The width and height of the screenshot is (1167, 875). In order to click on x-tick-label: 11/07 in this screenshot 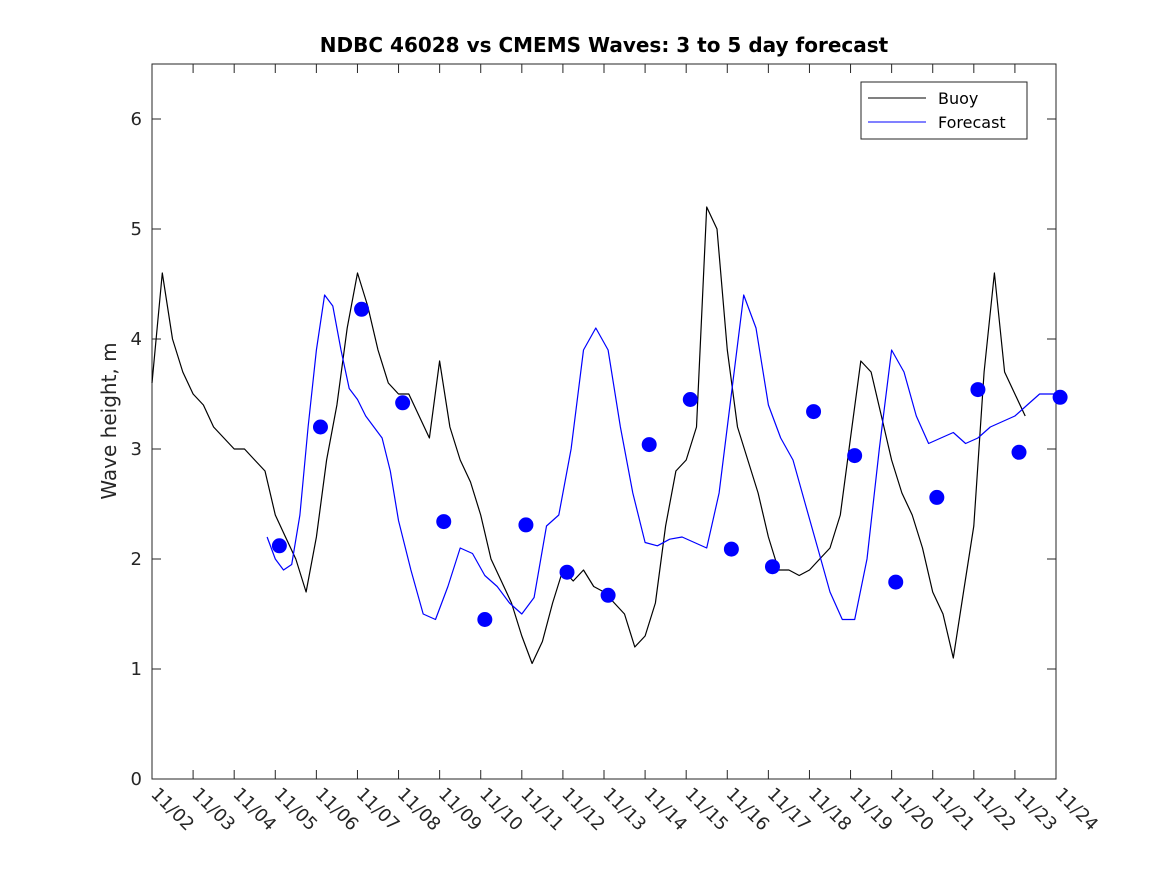, I will do `click(378, 810)`.